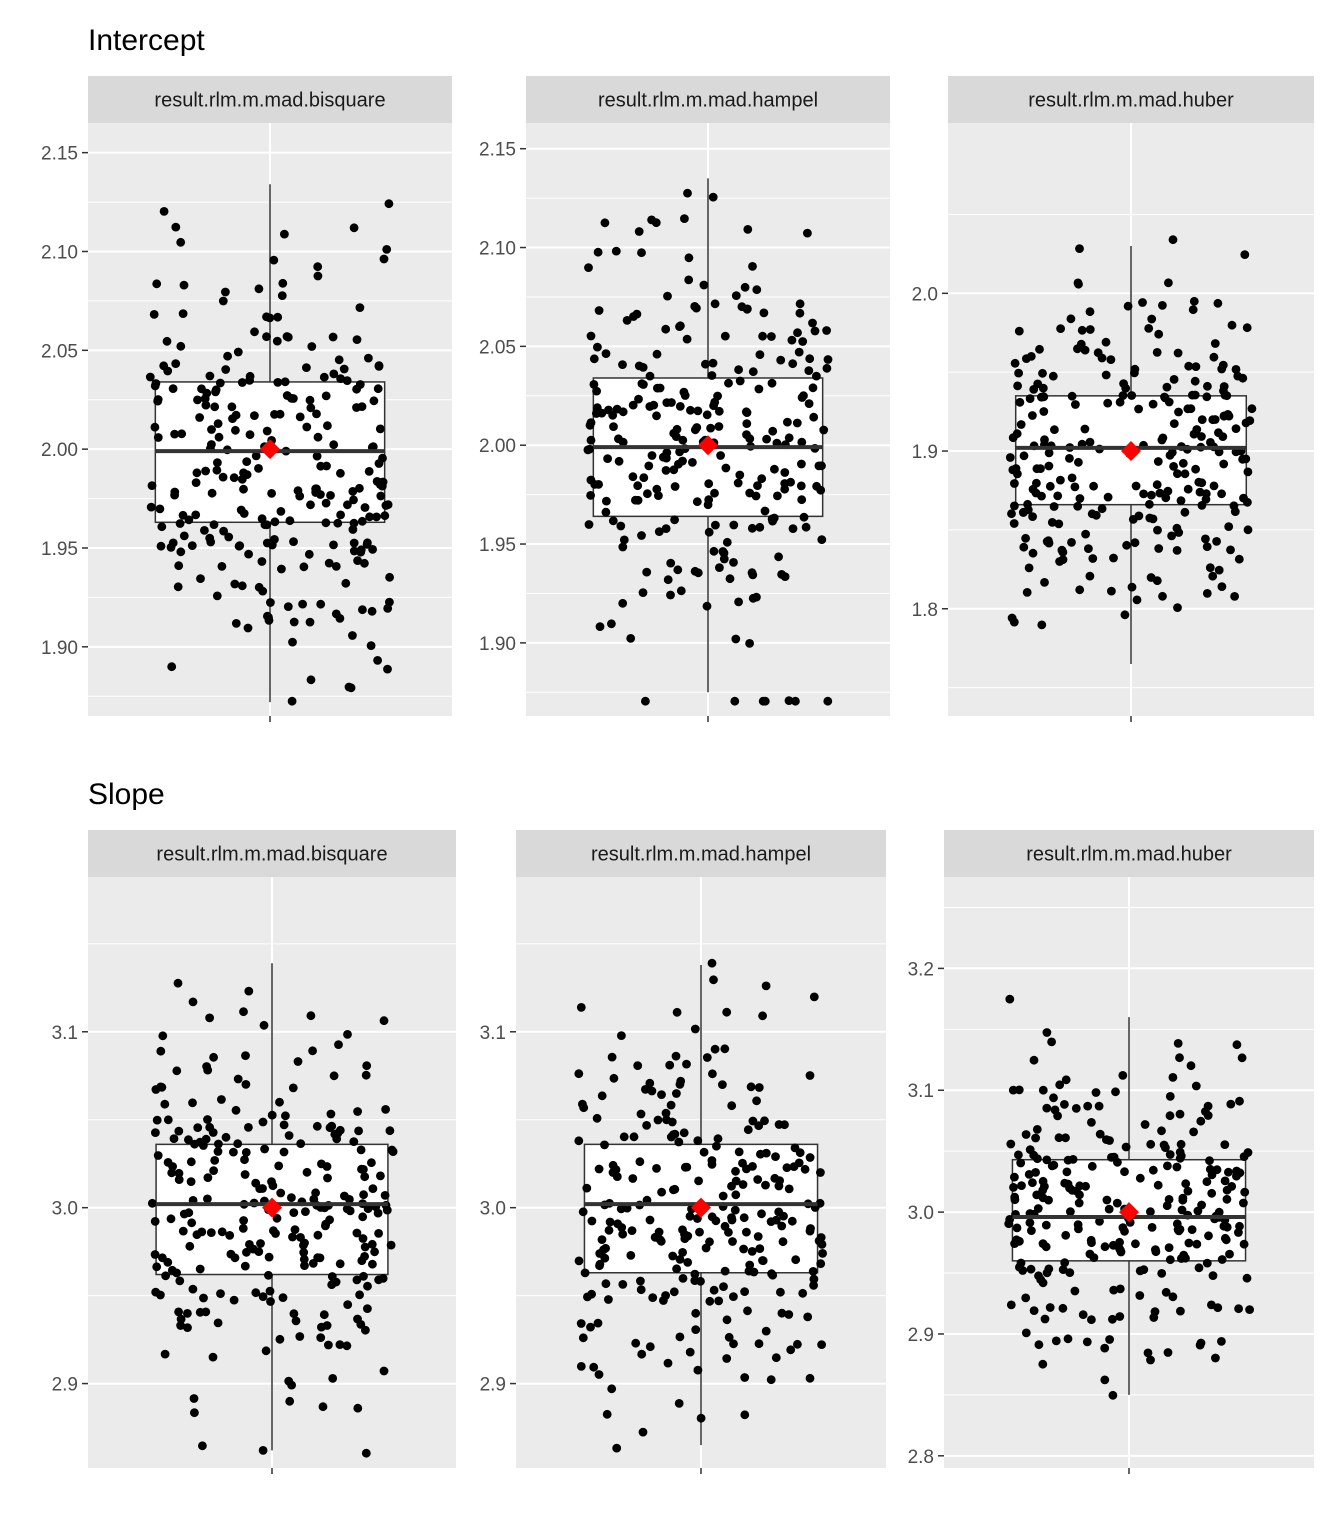  I want to click on y-tick-label: 2.15, so click(59, 154).